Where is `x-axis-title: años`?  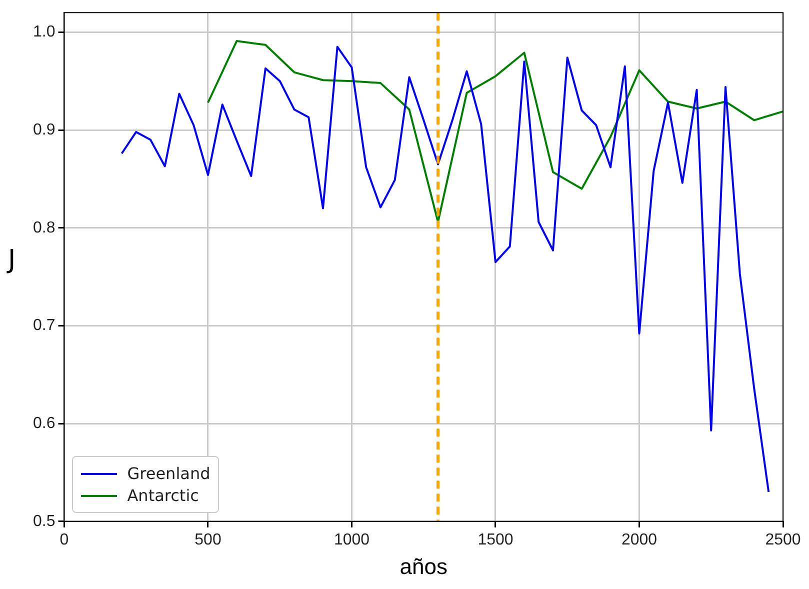 x-axis-title: años is located at coordinates (424, 566).